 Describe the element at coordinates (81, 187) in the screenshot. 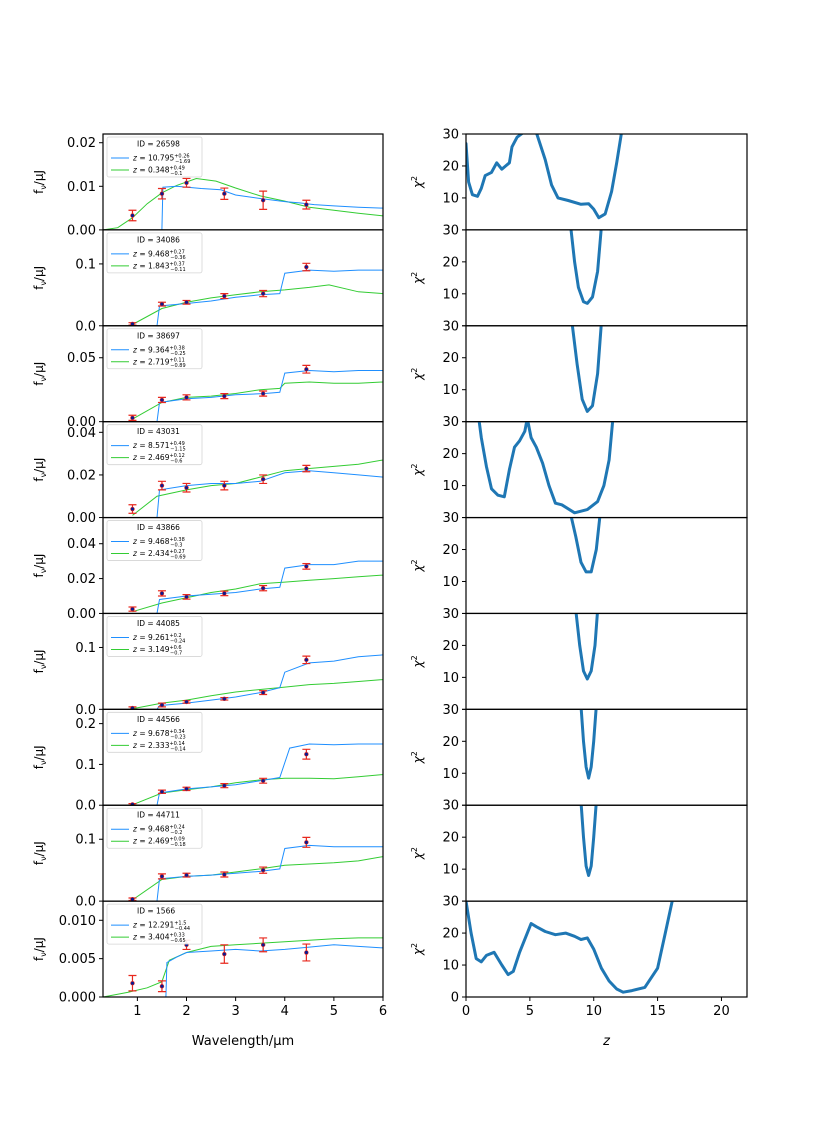

I see `y-tick-label: 0.01` at that location.